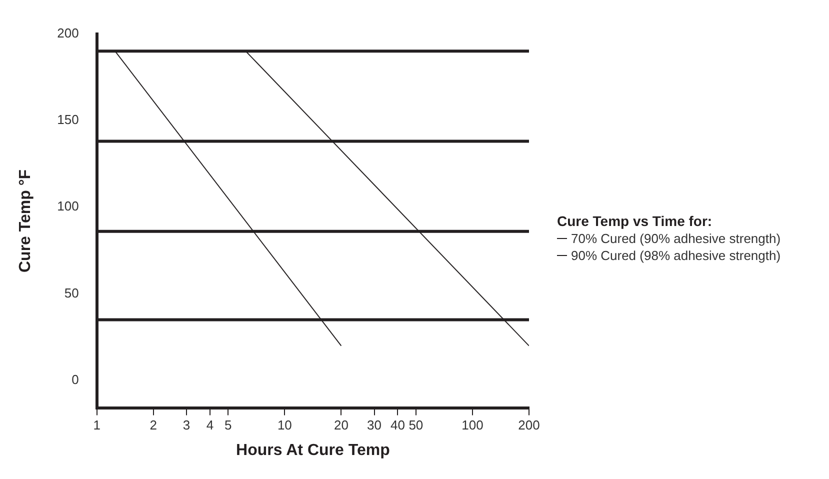  What do you see at coordinates (676, 238) in the screenshot?
I see `legend-label: 70% Cured (90% adhesive strength)` at bounding box center [676, 238].